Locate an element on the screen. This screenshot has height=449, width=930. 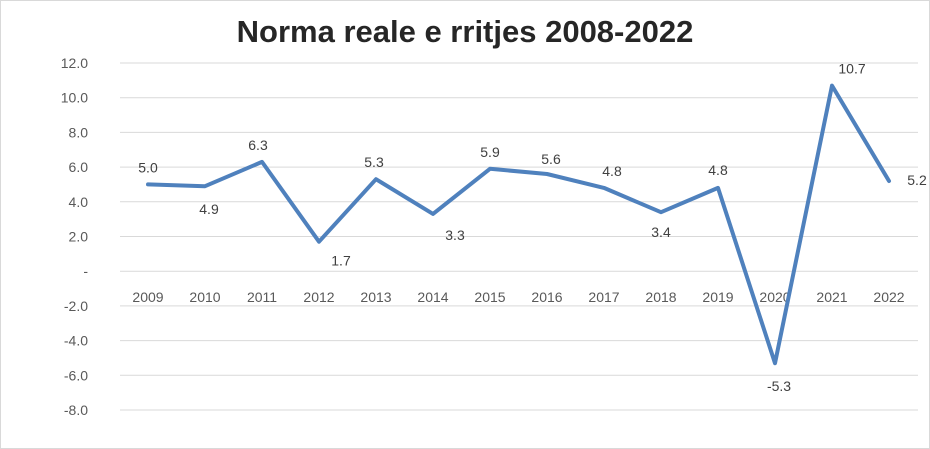
x-tick-label: 2019 is located at coordinates (717, 297).